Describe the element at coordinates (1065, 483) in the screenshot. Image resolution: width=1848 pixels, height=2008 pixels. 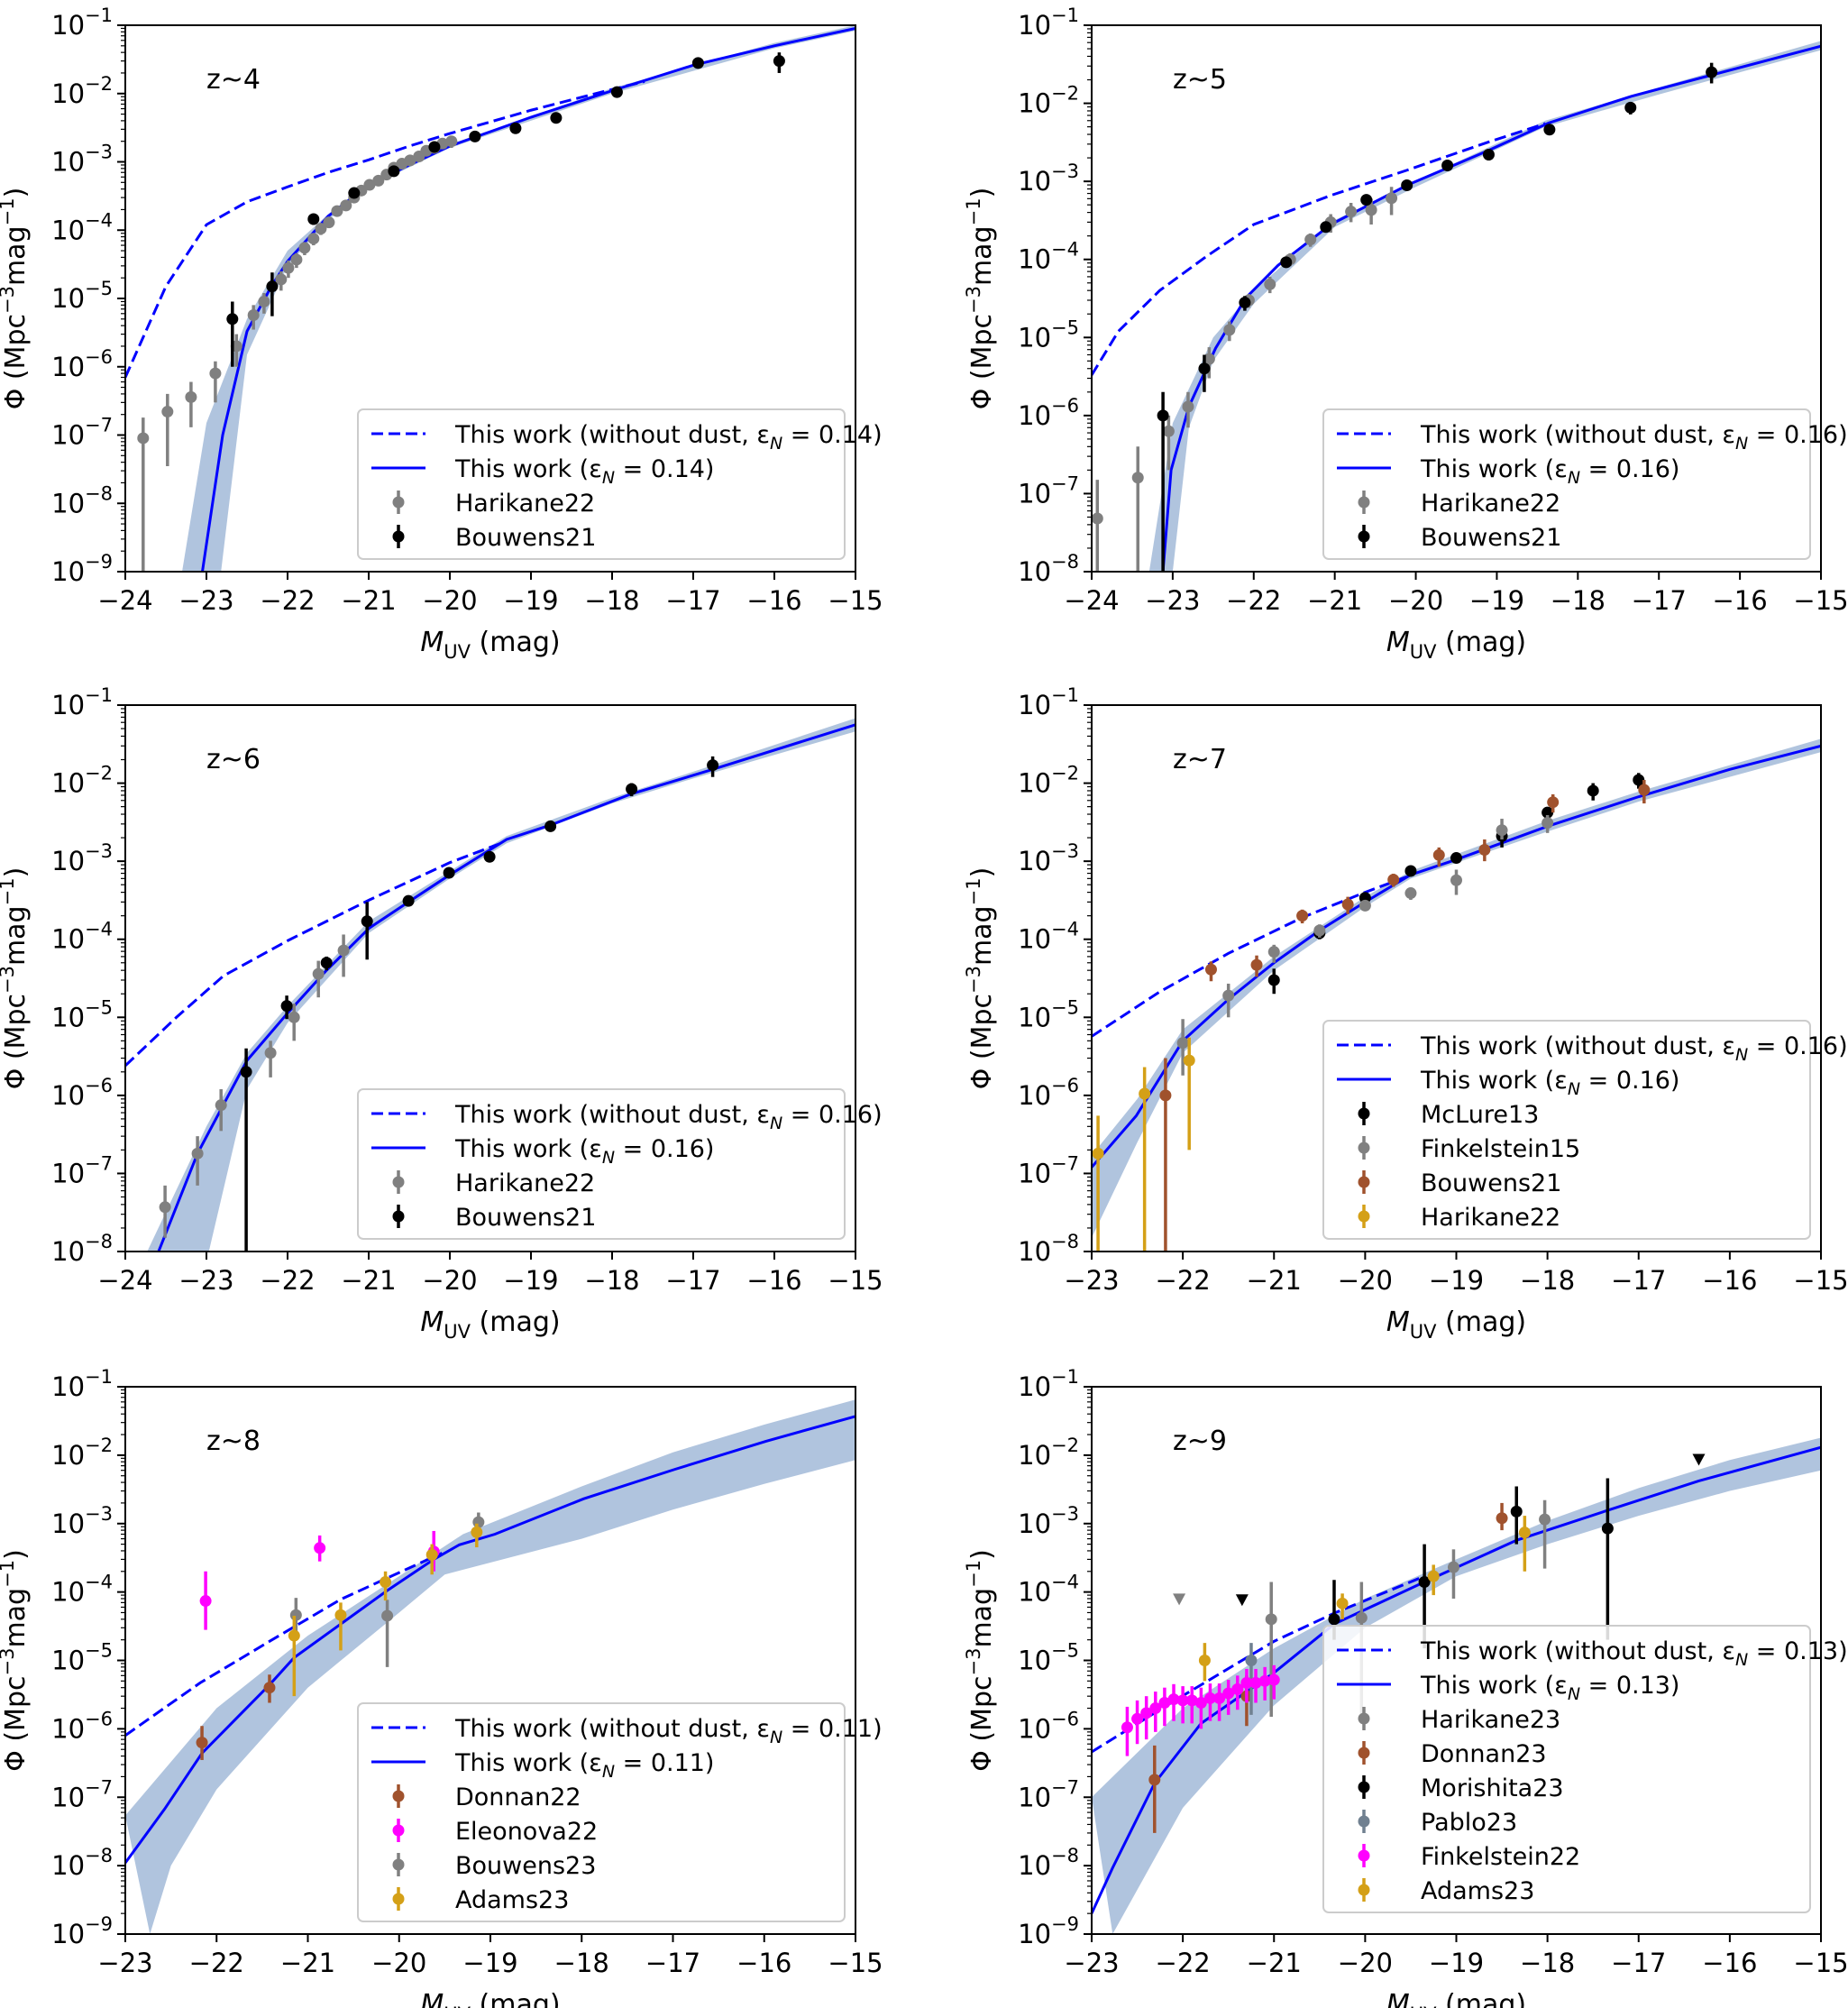
I see `tick-exponent: −7` at that location.